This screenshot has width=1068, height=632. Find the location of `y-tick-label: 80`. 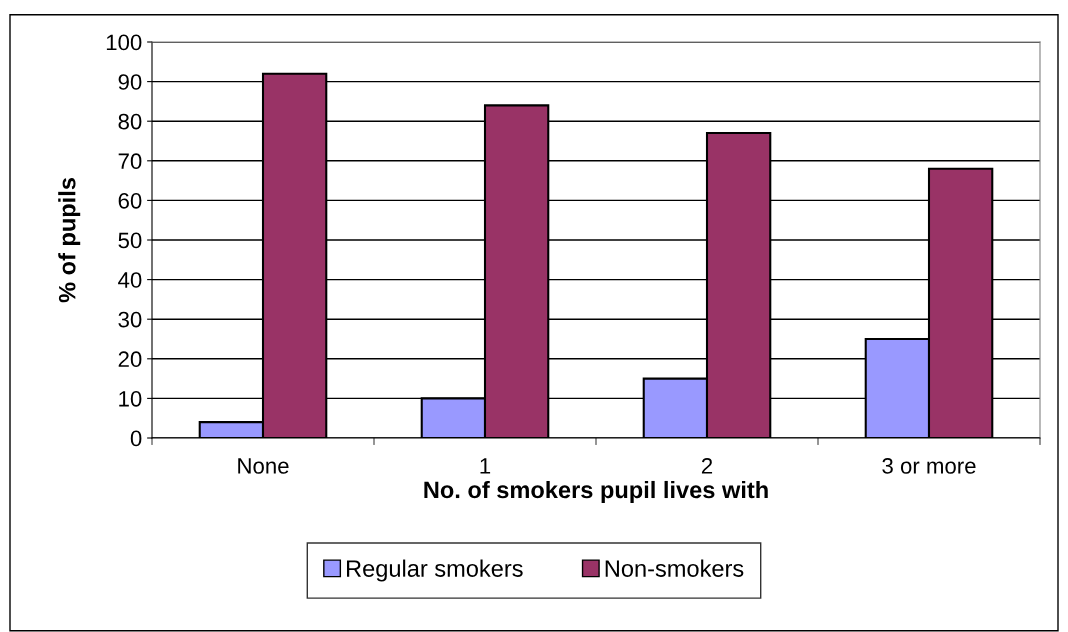

y-tick-label: 80 is located at coordinates (130, 121).